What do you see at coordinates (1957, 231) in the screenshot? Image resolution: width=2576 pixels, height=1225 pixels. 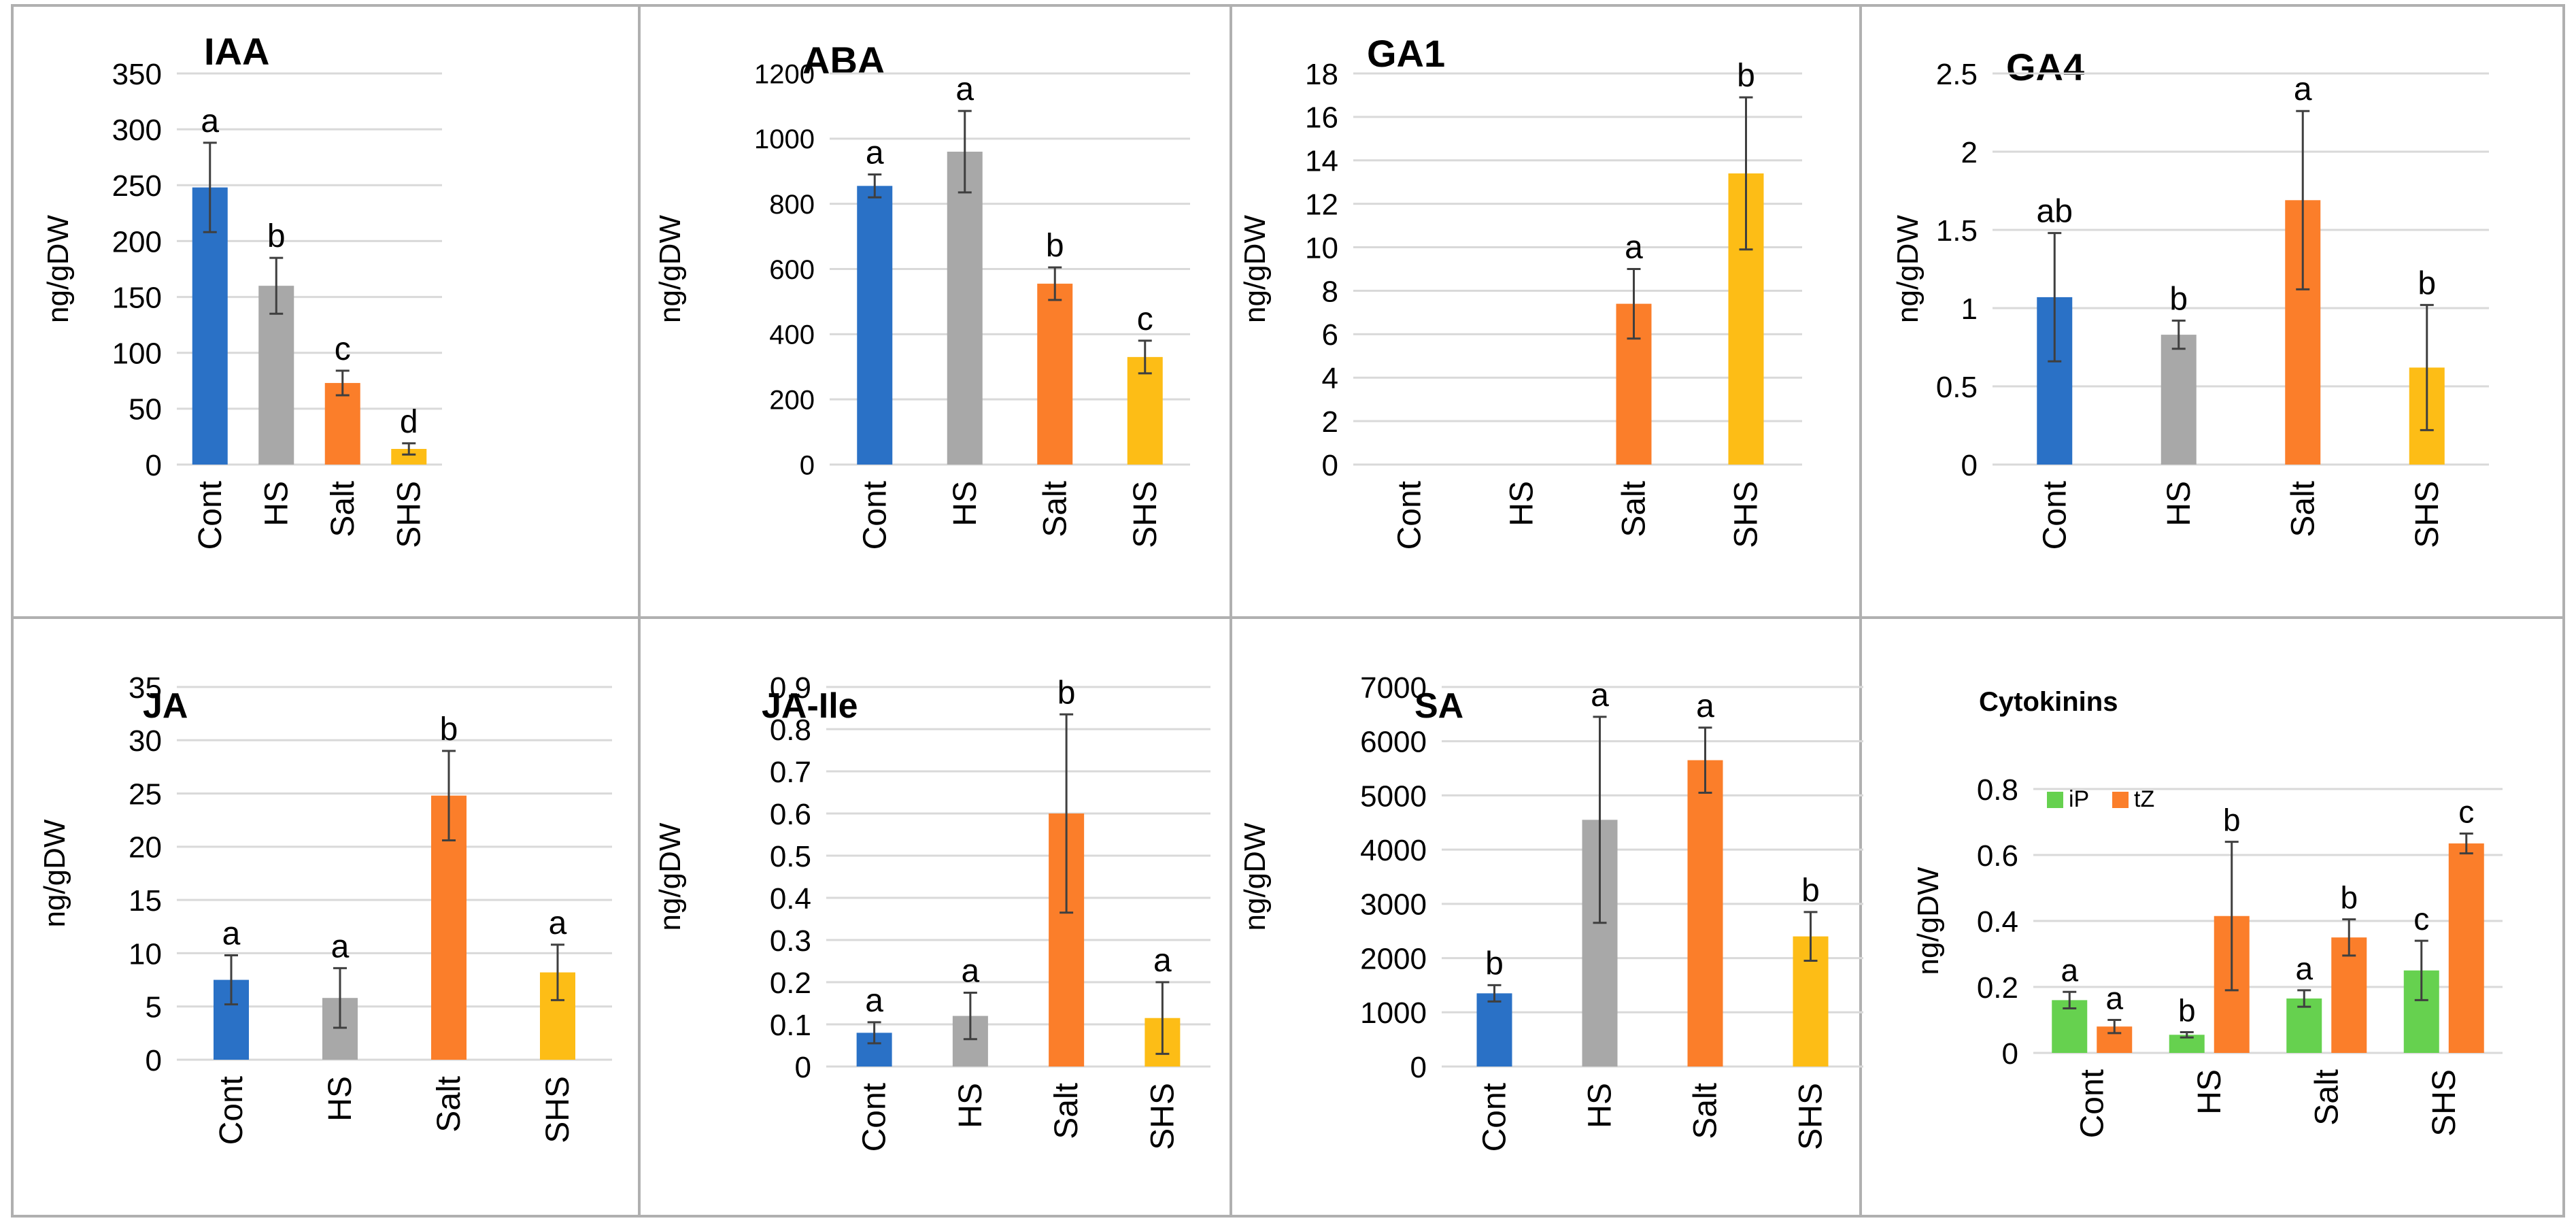 I see `ga4-ytick-label: 1.5` at bounding box center [1957, 231].